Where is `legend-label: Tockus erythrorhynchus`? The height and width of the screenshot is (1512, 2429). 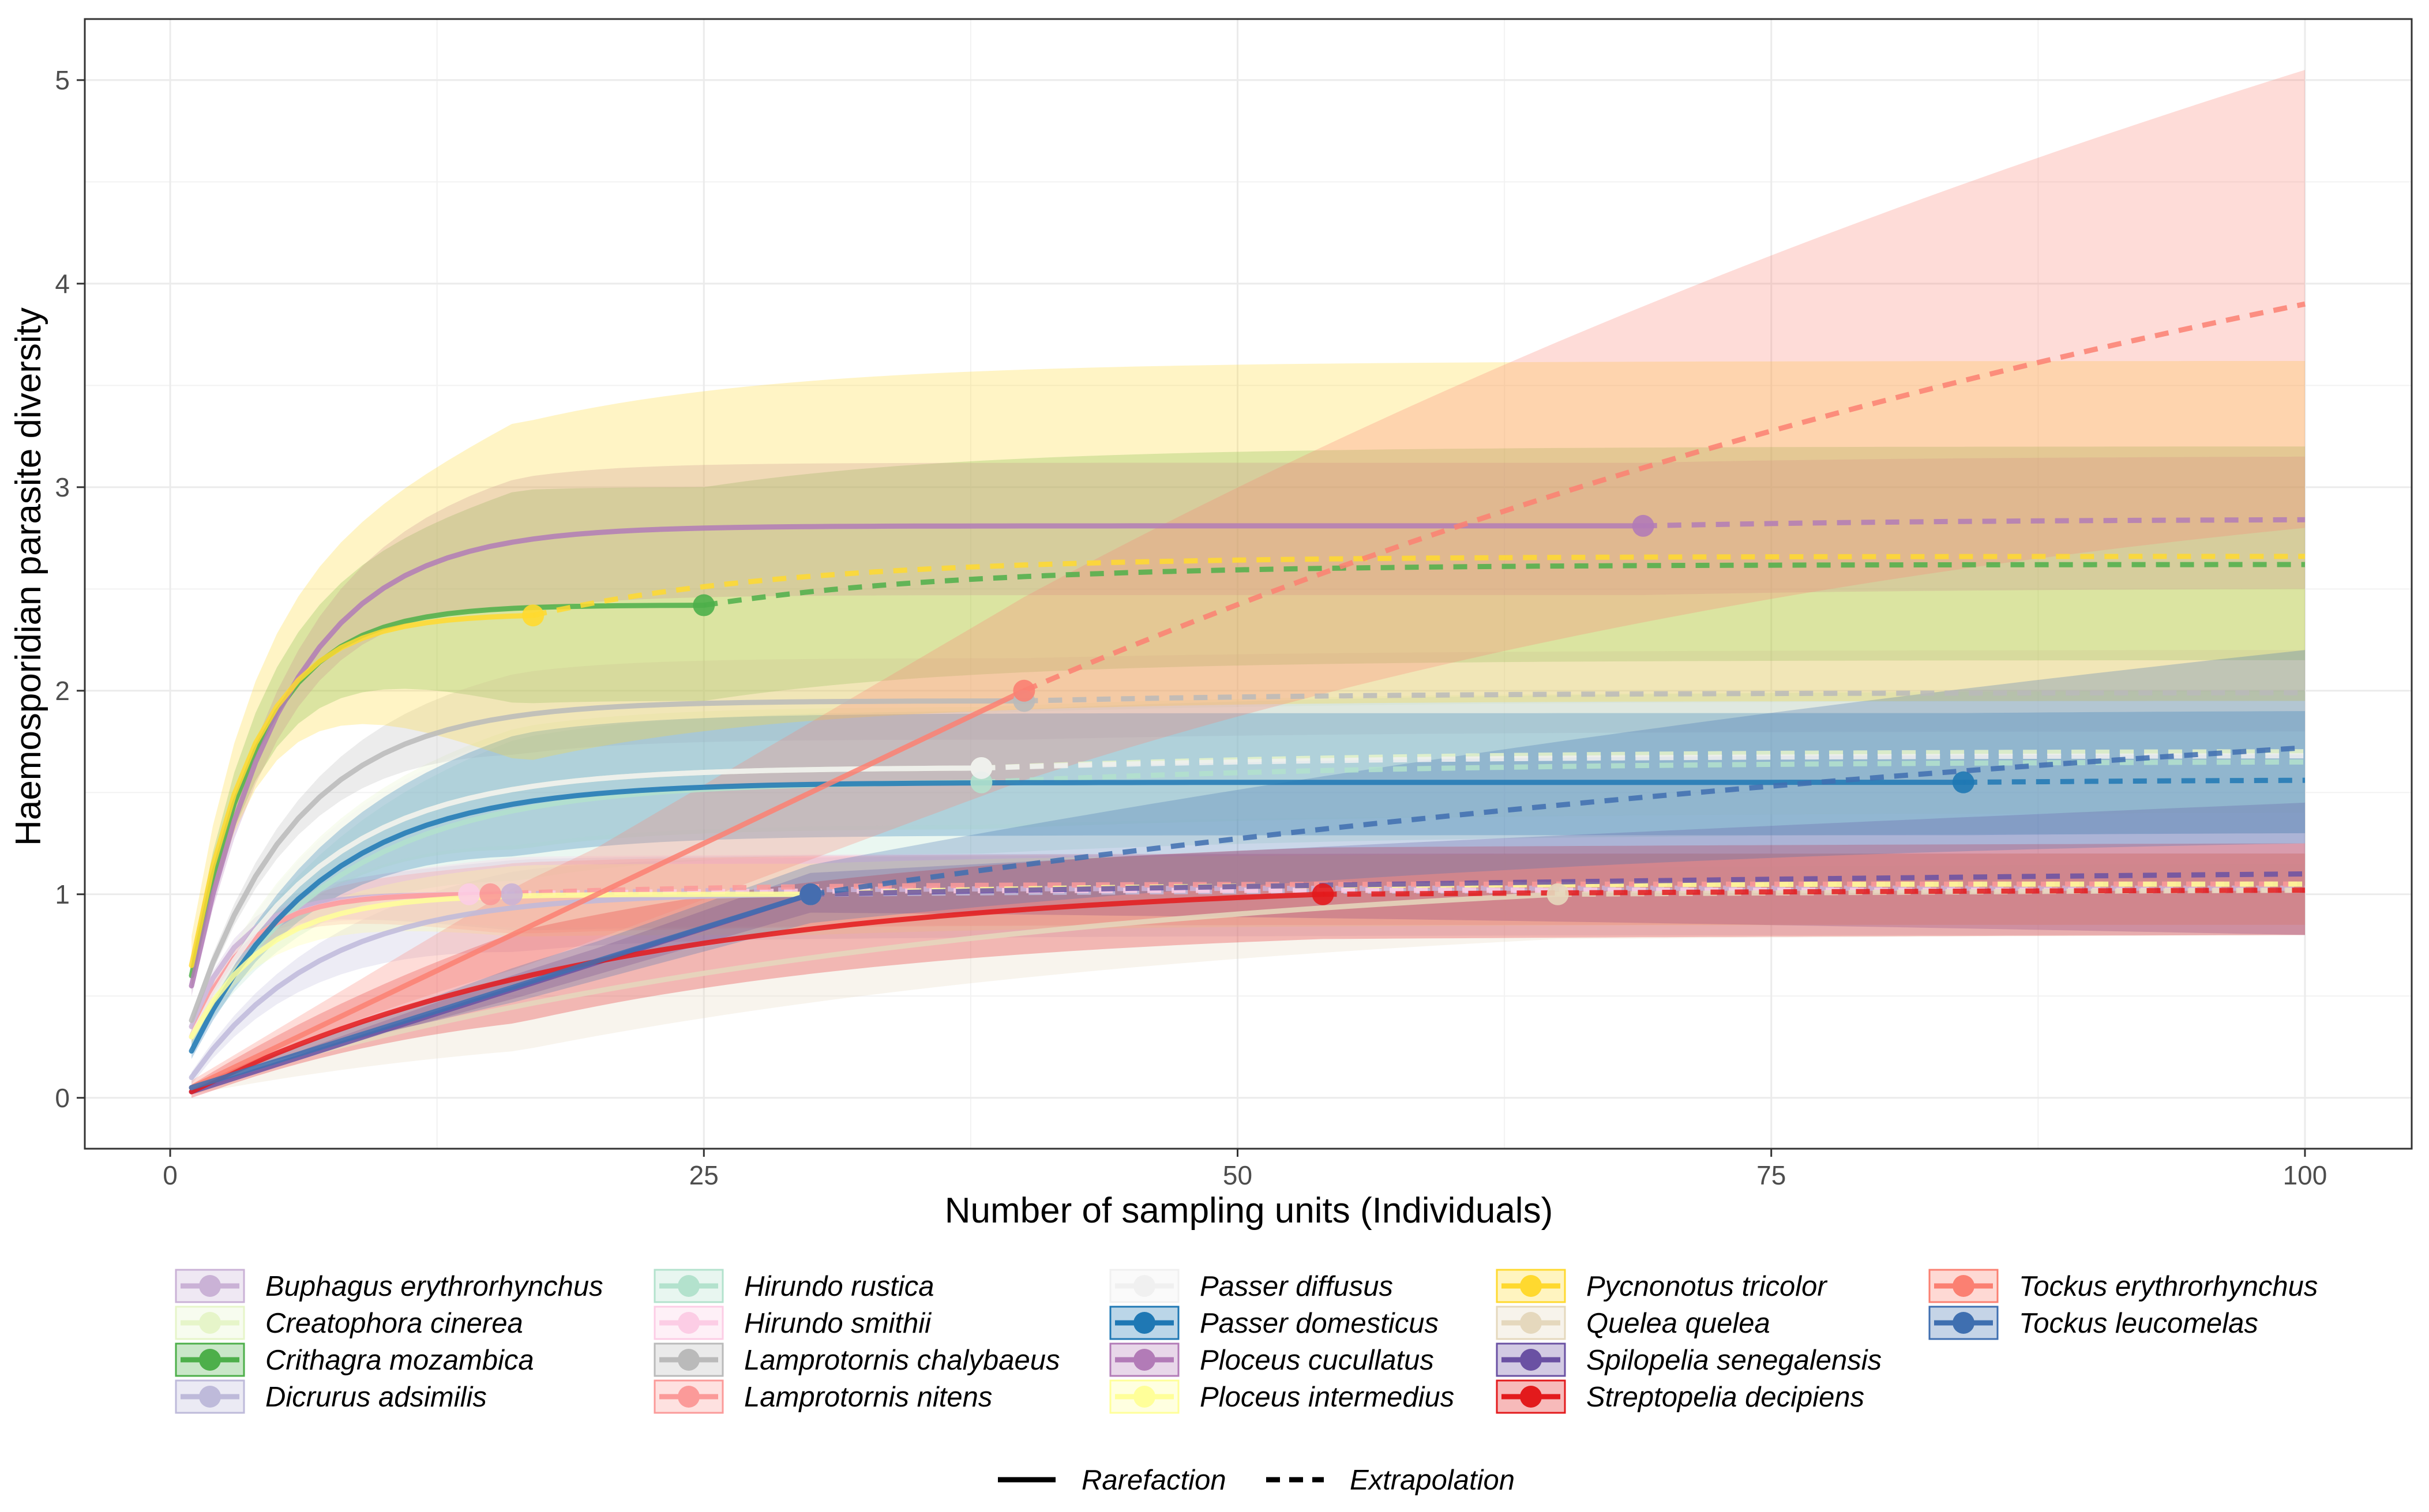
legend-label: Tockus erythrorhynchus is located at coordinates (2168, 1287).